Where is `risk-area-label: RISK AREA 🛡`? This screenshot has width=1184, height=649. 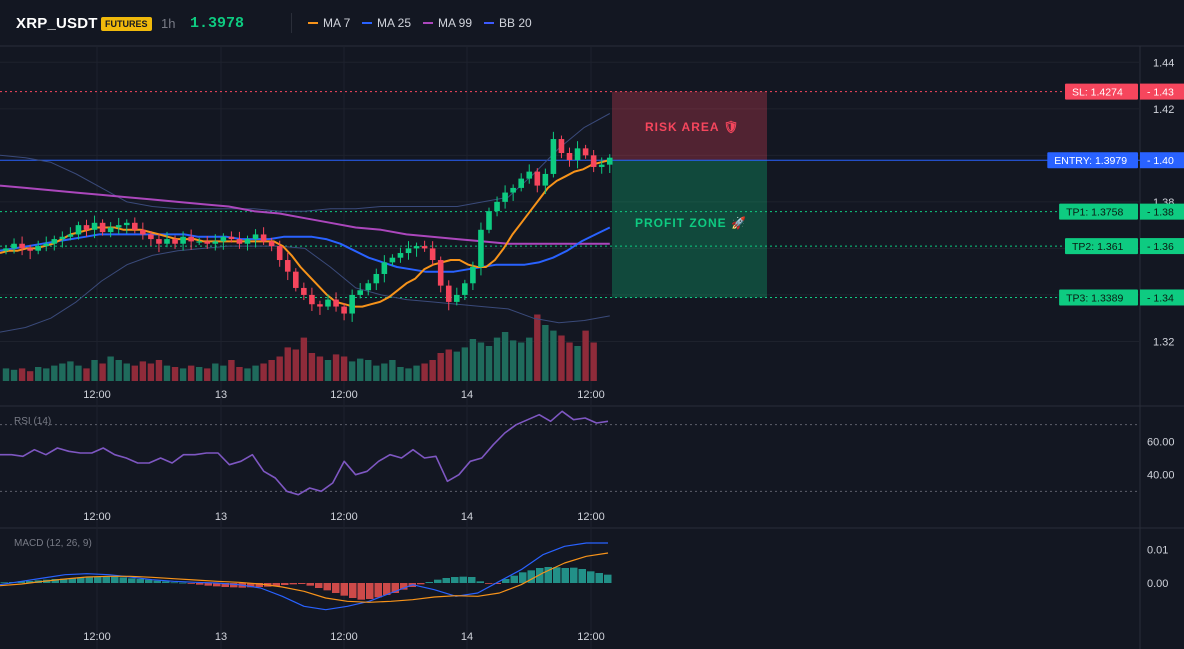 risk-area-label: RISK AREA 🛡 is located at coordinates (692, 127).